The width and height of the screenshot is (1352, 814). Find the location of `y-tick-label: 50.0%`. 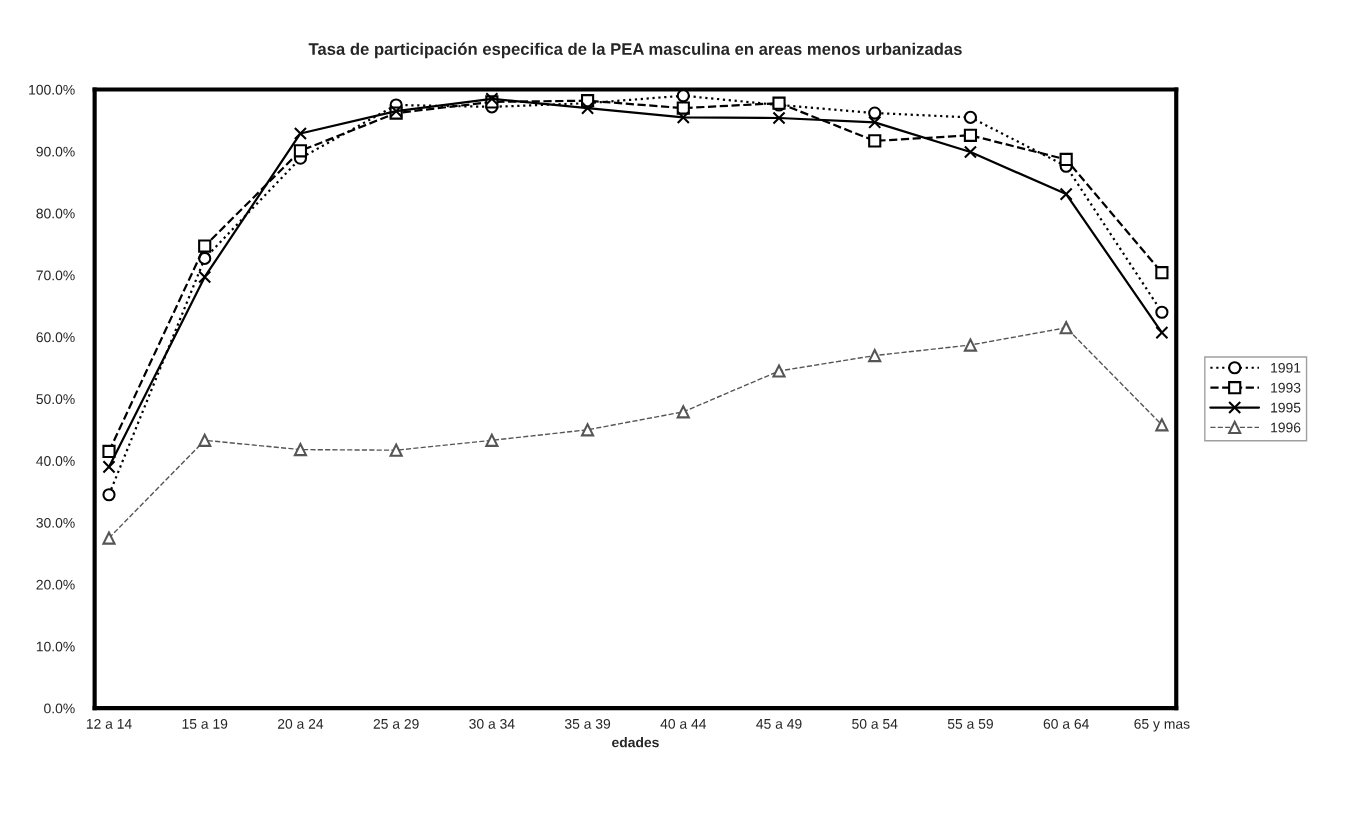

y-tick-label: 50.0% is located at coordinates (55, 399).